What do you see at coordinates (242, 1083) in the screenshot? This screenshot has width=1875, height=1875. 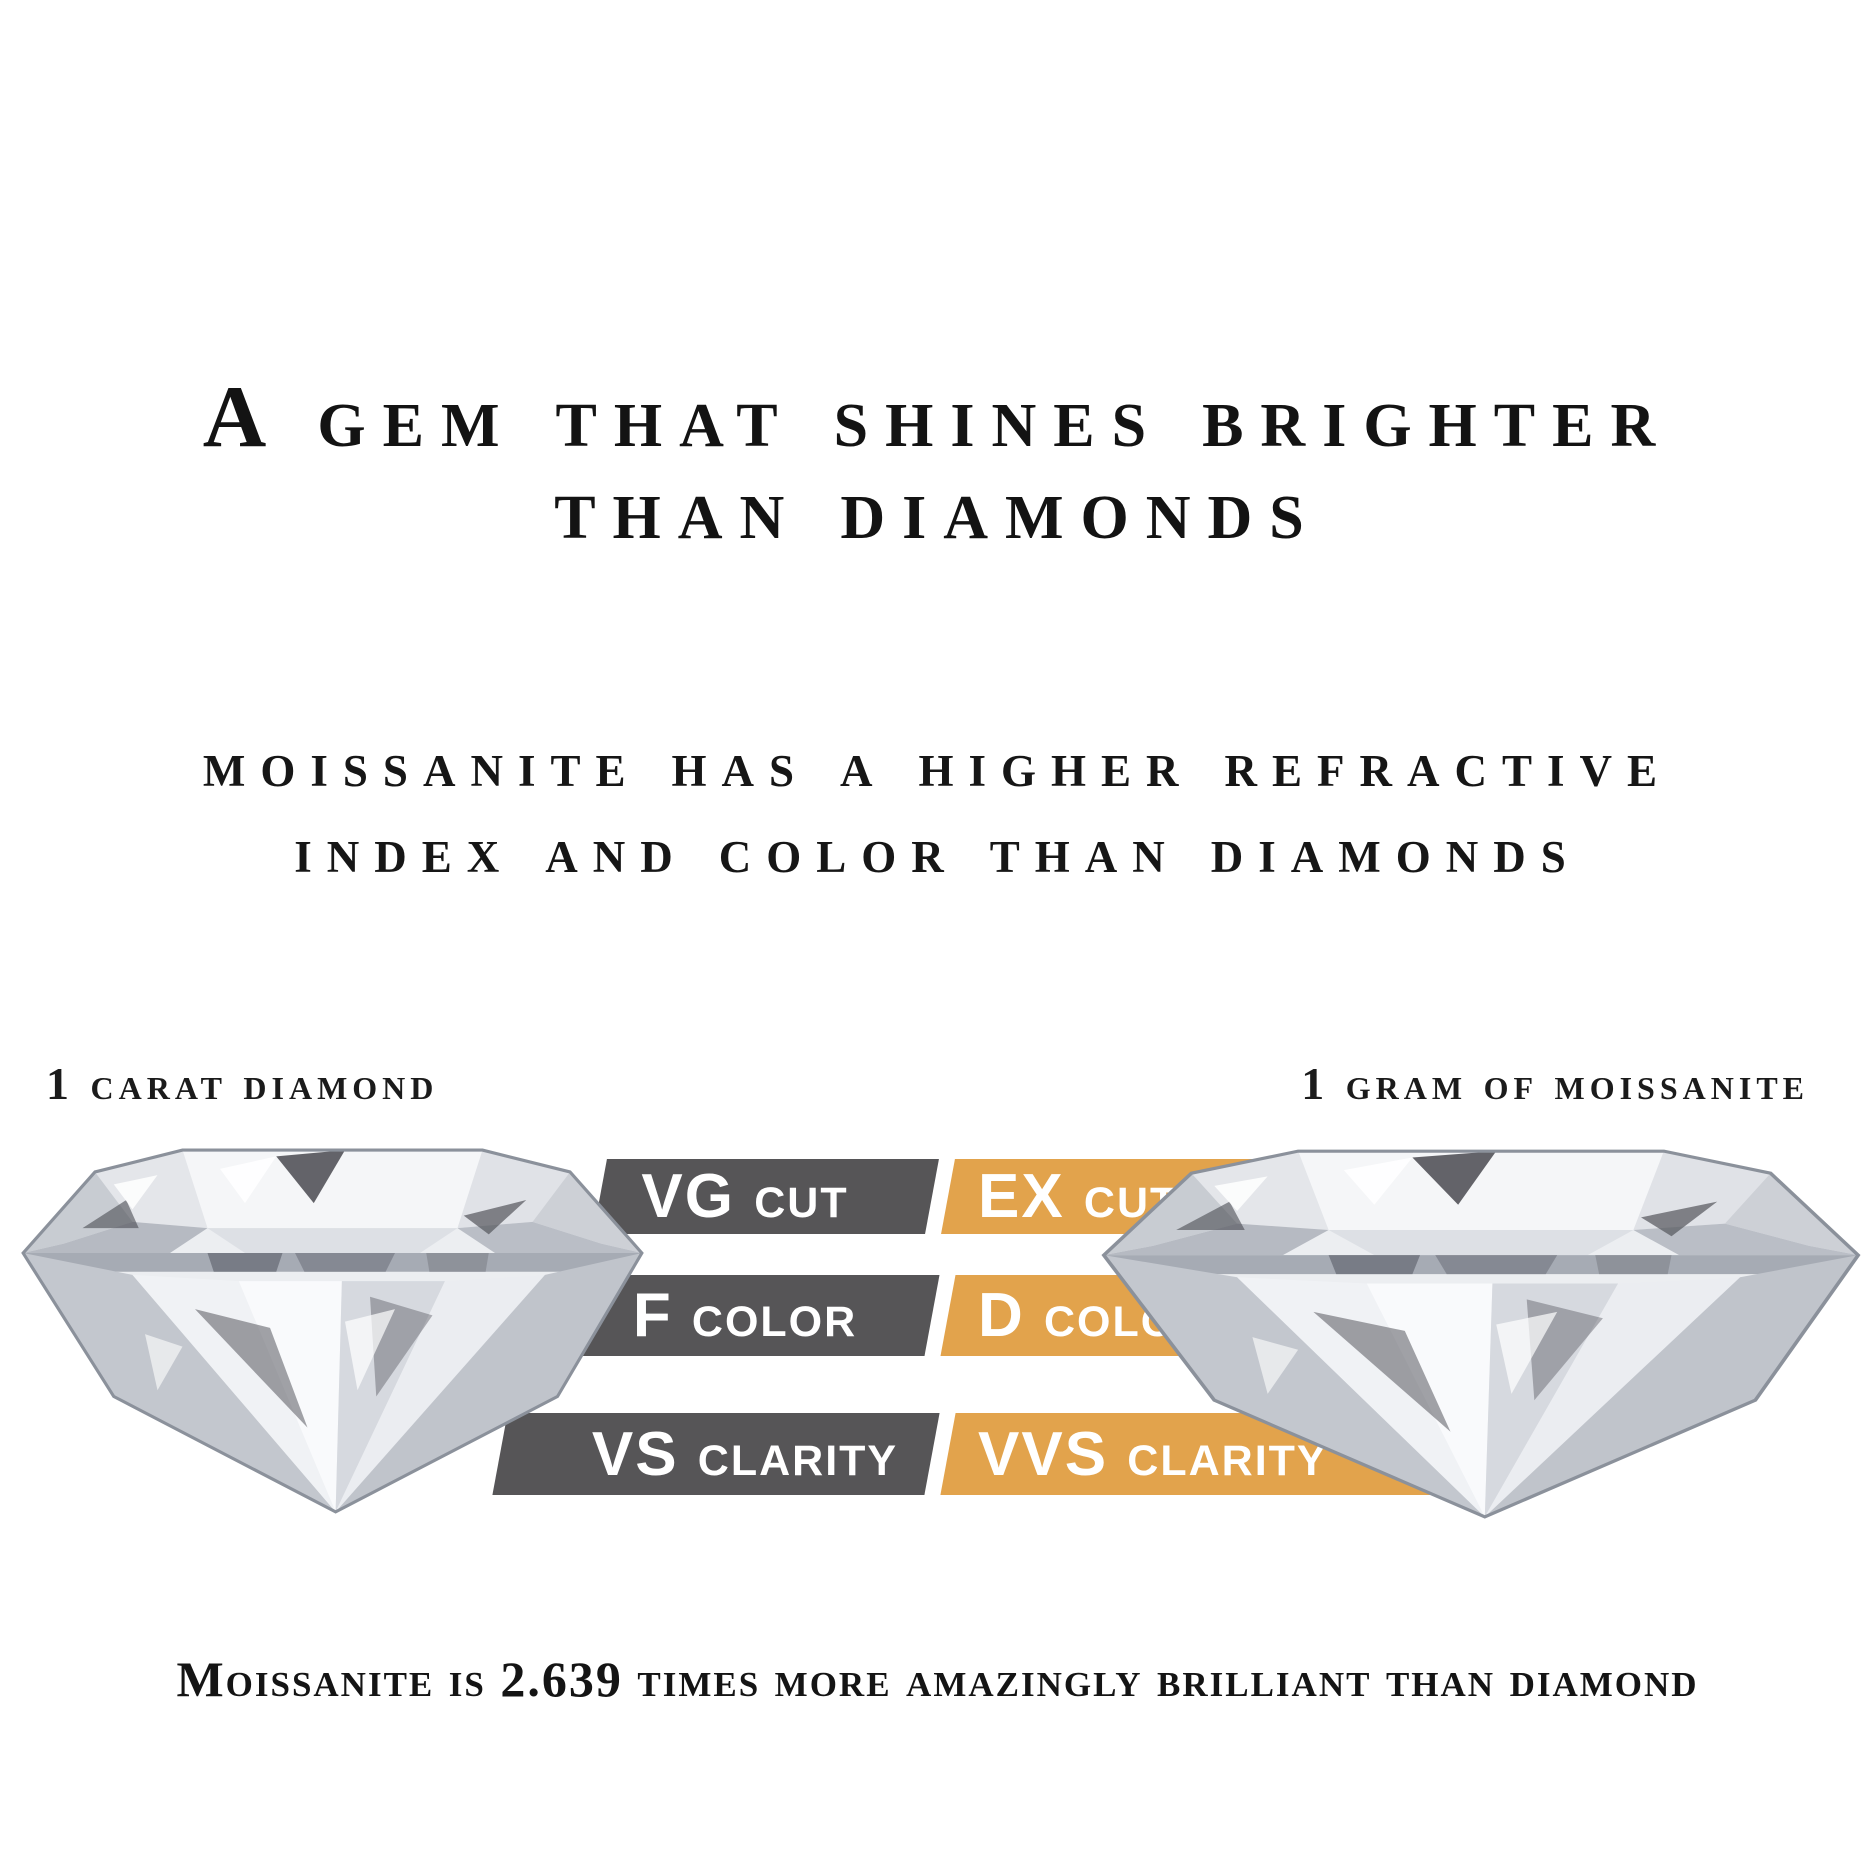 I see `left-gem-label: 1 carat diamond` at bounding box center [242, 1083].